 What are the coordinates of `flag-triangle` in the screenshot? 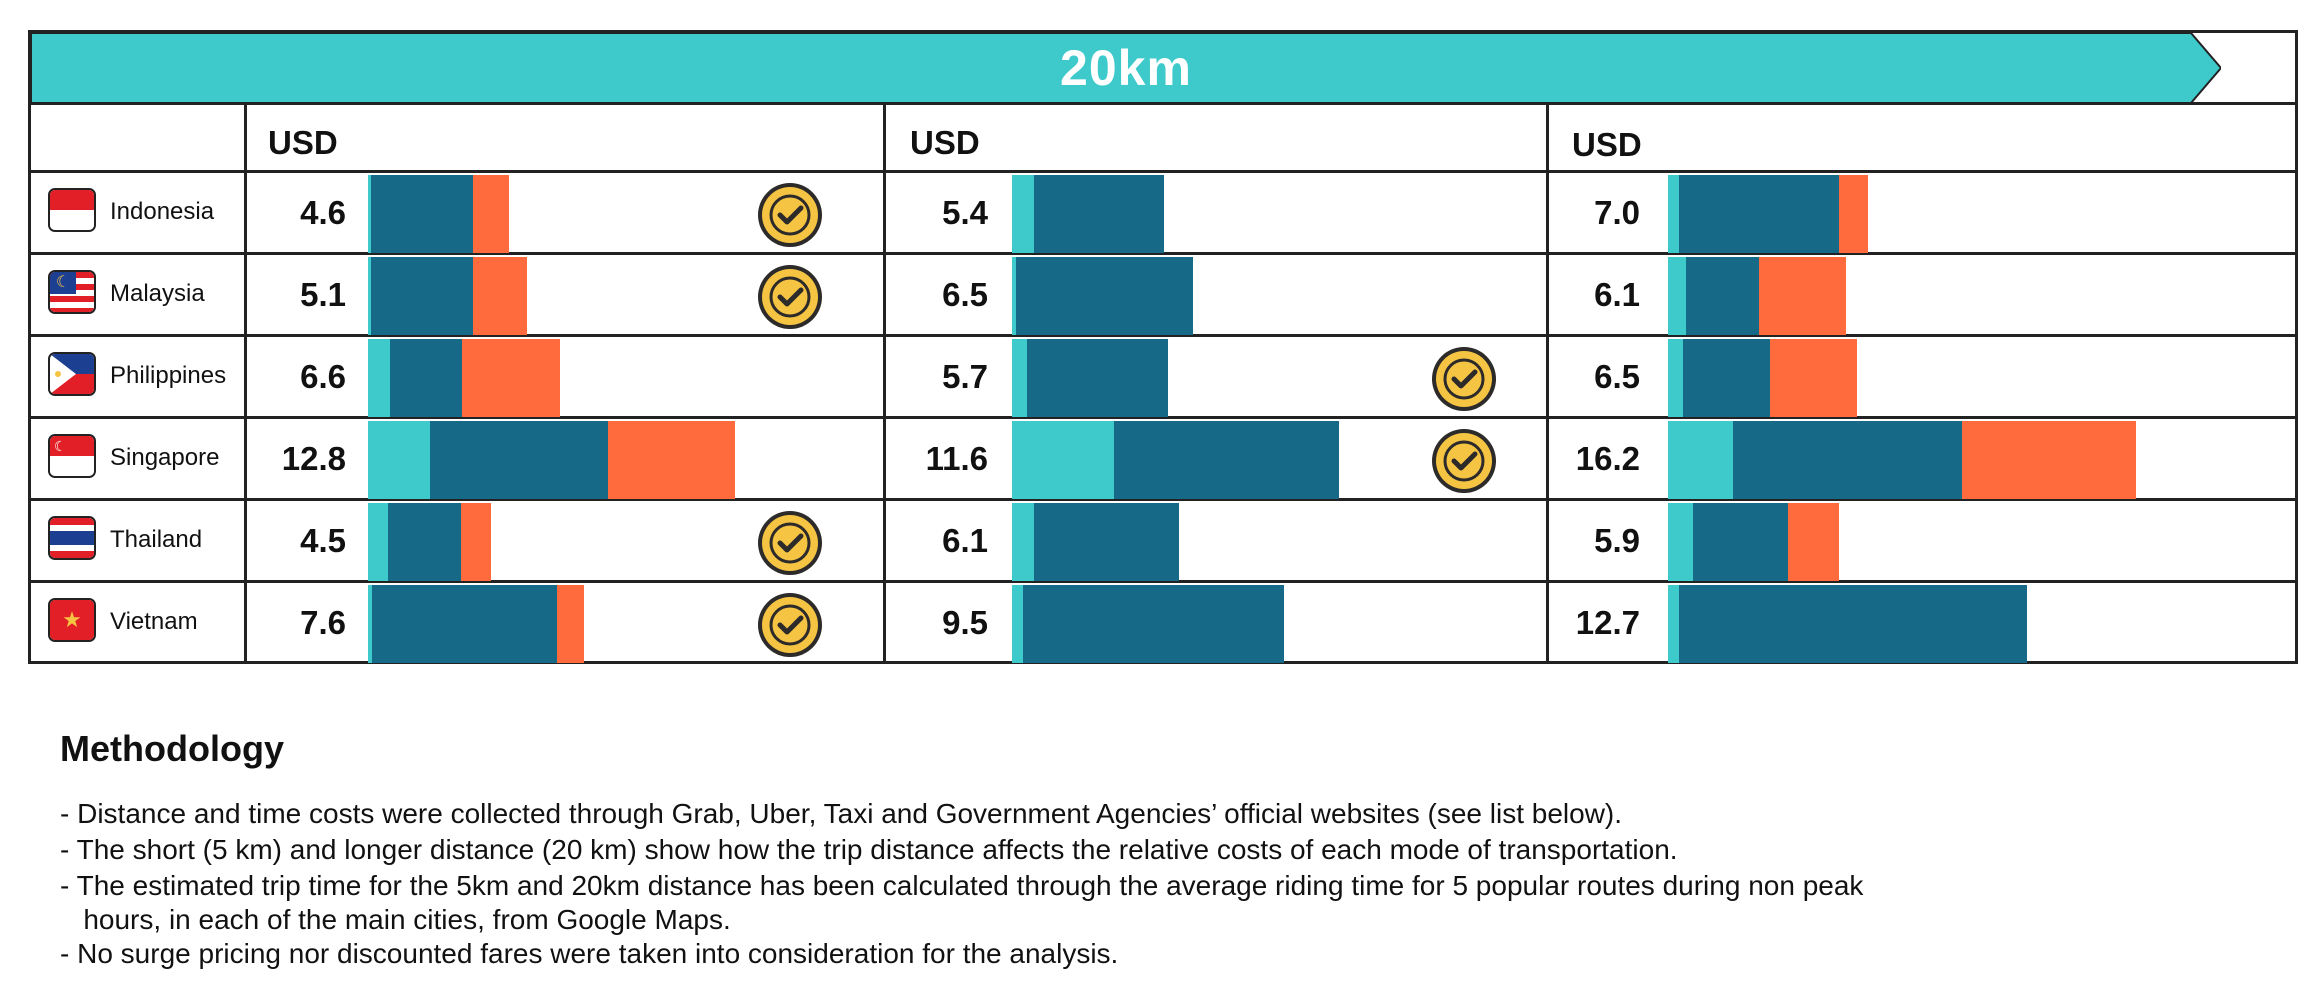 It's located at (63, 374).